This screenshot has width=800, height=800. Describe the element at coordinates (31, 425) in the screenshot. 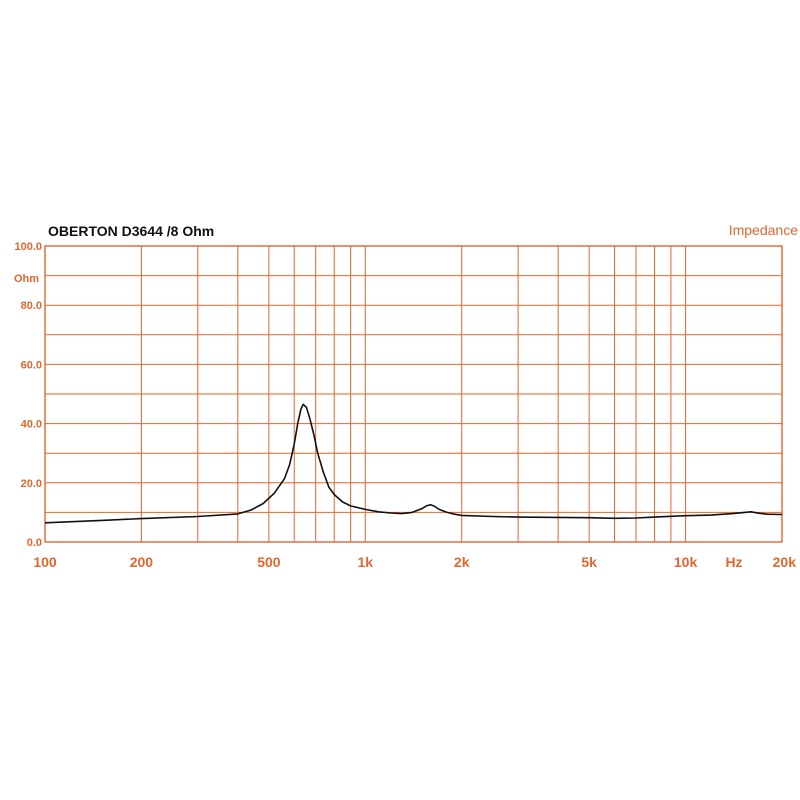

I see `y-tick-label: 40.0` at that location.